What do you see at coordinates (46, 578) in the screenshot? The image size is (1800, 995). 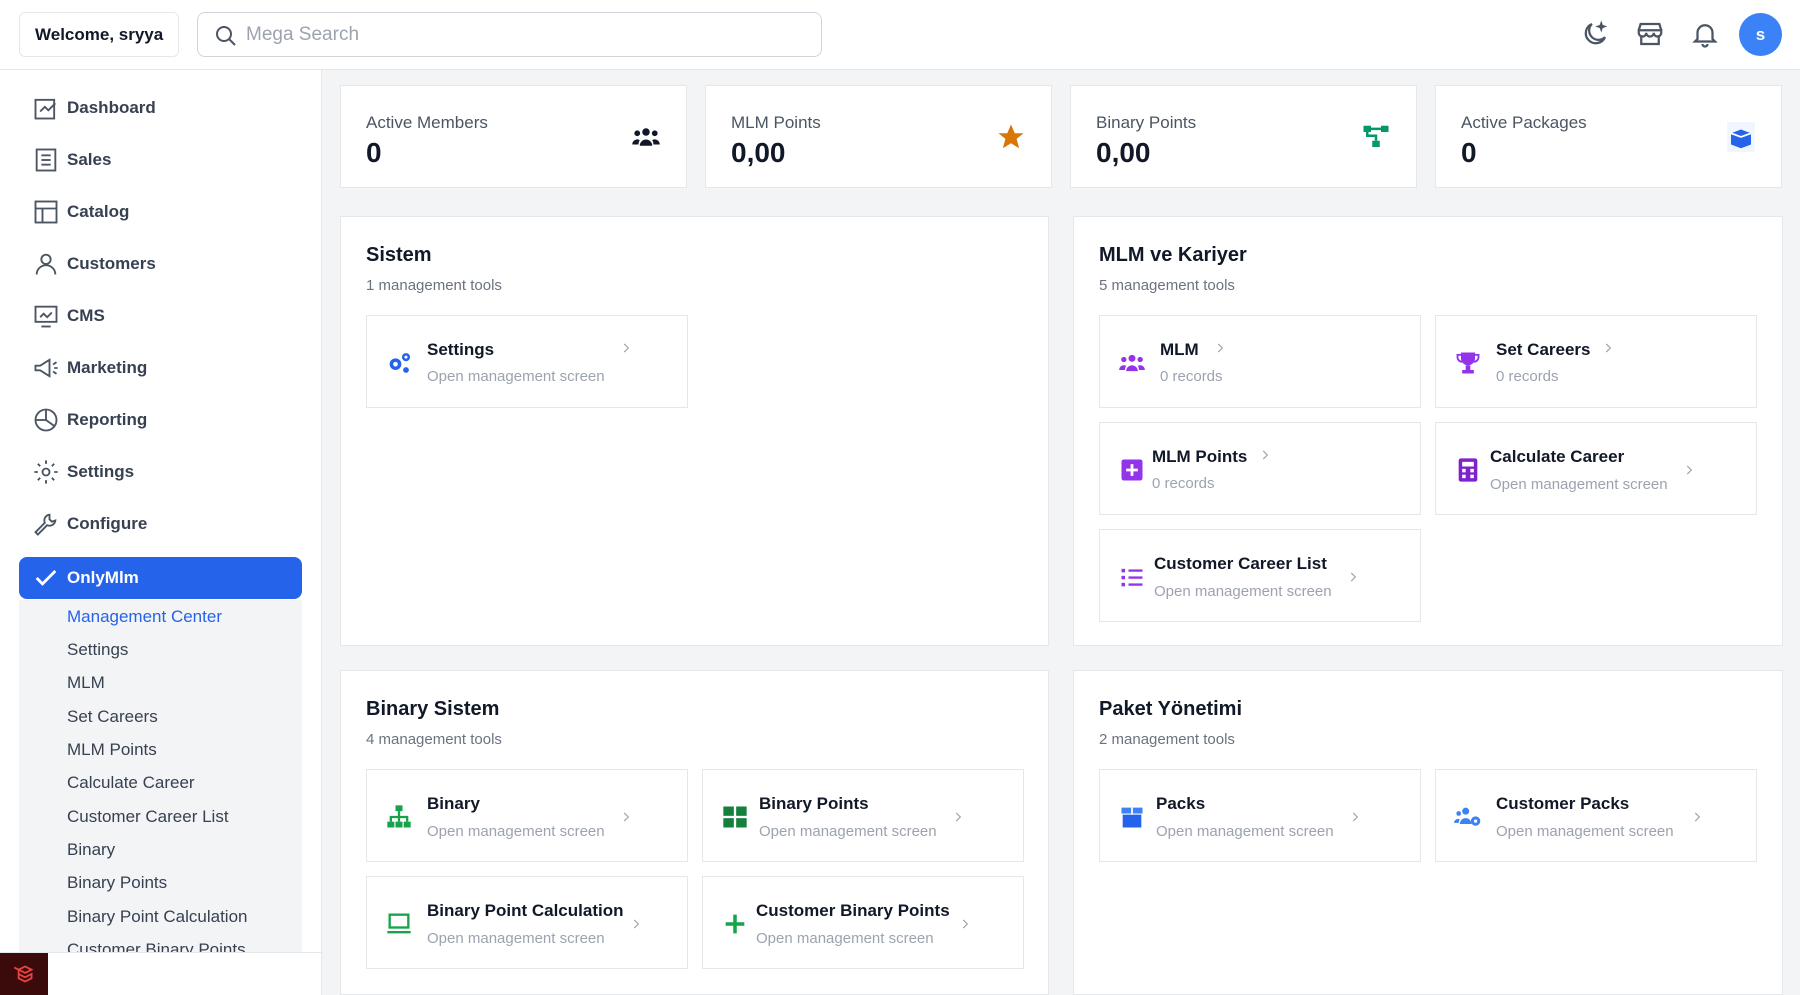 I see `check-icon` at bounding box center [46, 578].